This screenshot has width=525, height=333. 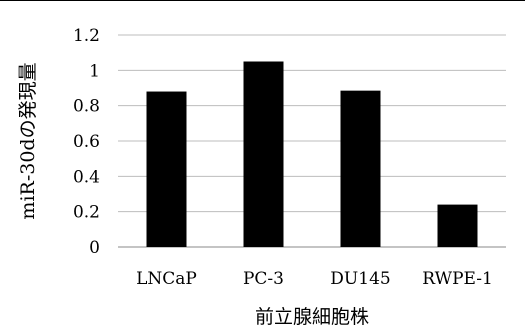 I want to click on y-tick-label: 0.2, so click(x=86, y=213).